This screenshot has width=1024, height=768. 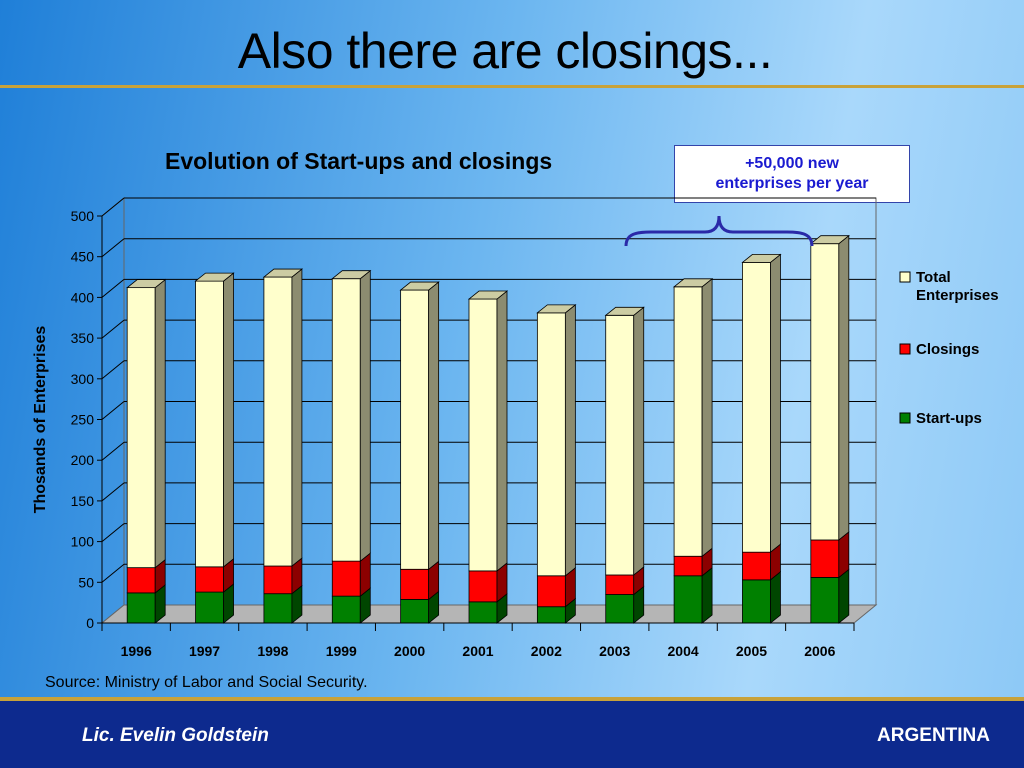 I want to click on x-tick-label: 1999, so click(x=341, y=651).